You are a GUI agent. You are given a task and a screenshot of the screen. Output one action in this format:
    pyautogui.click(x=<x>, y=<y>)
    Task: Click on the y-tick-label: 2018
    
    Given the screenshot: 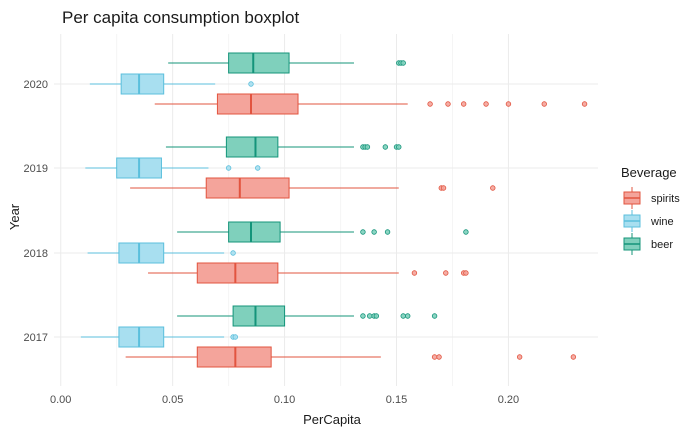 What is the action you would take?
    pyautogui.click(x=36, y=254)
    